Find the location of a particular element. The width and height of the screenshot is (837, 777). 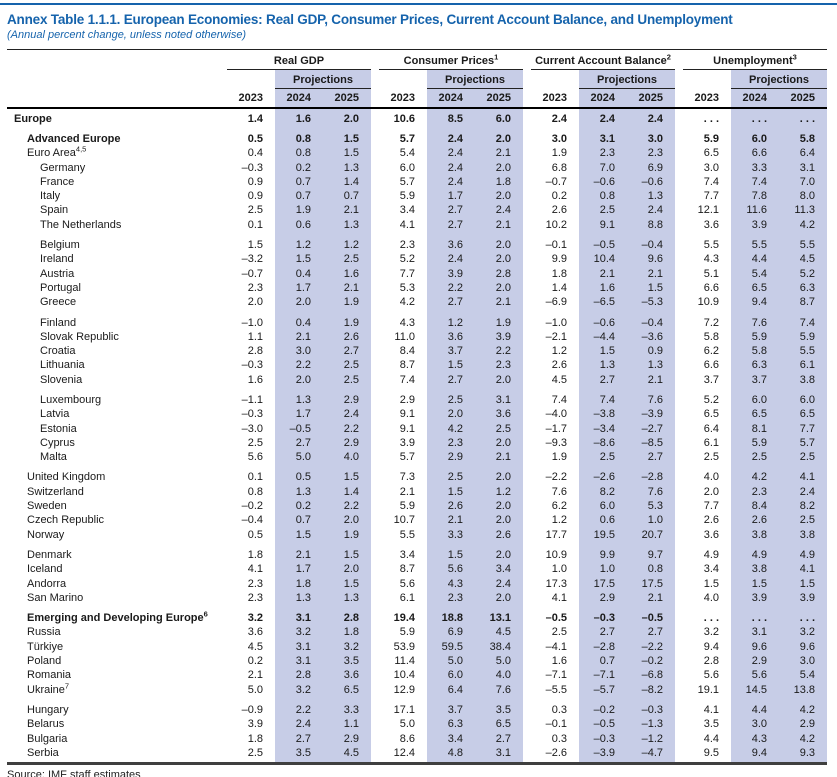

value-cell: –6.9 is located at coordinates (556, 302).